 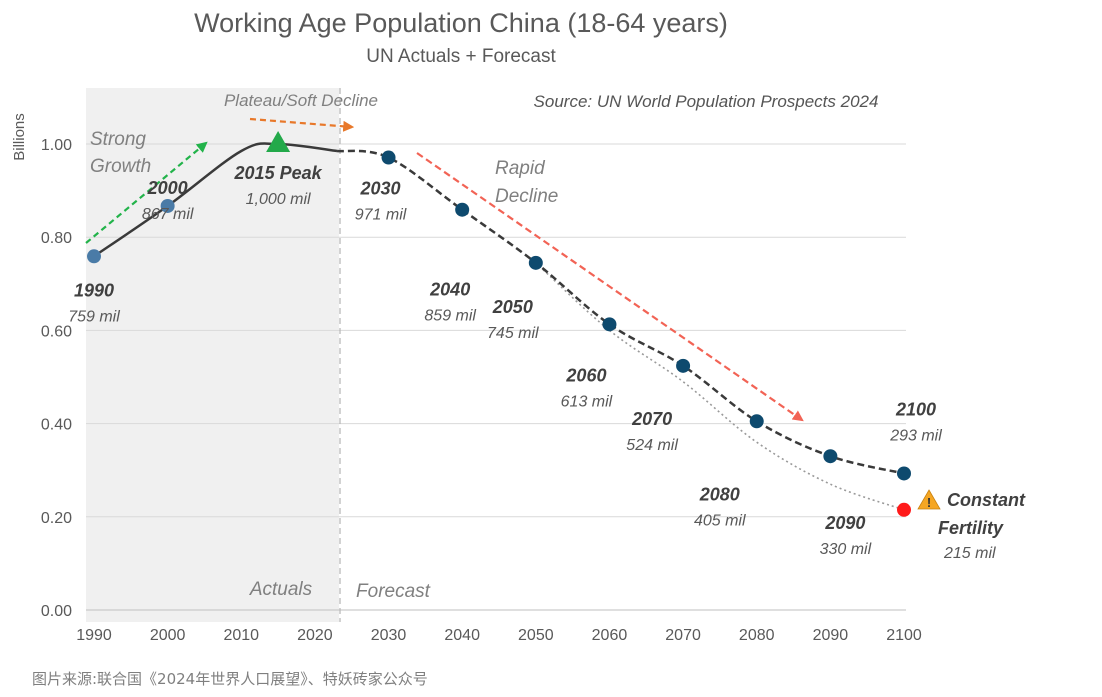 What do you see at coordinates (56, 425) in the screenshot?
I see `y-tick-label: 0.40` at bounding box center [56, 425].